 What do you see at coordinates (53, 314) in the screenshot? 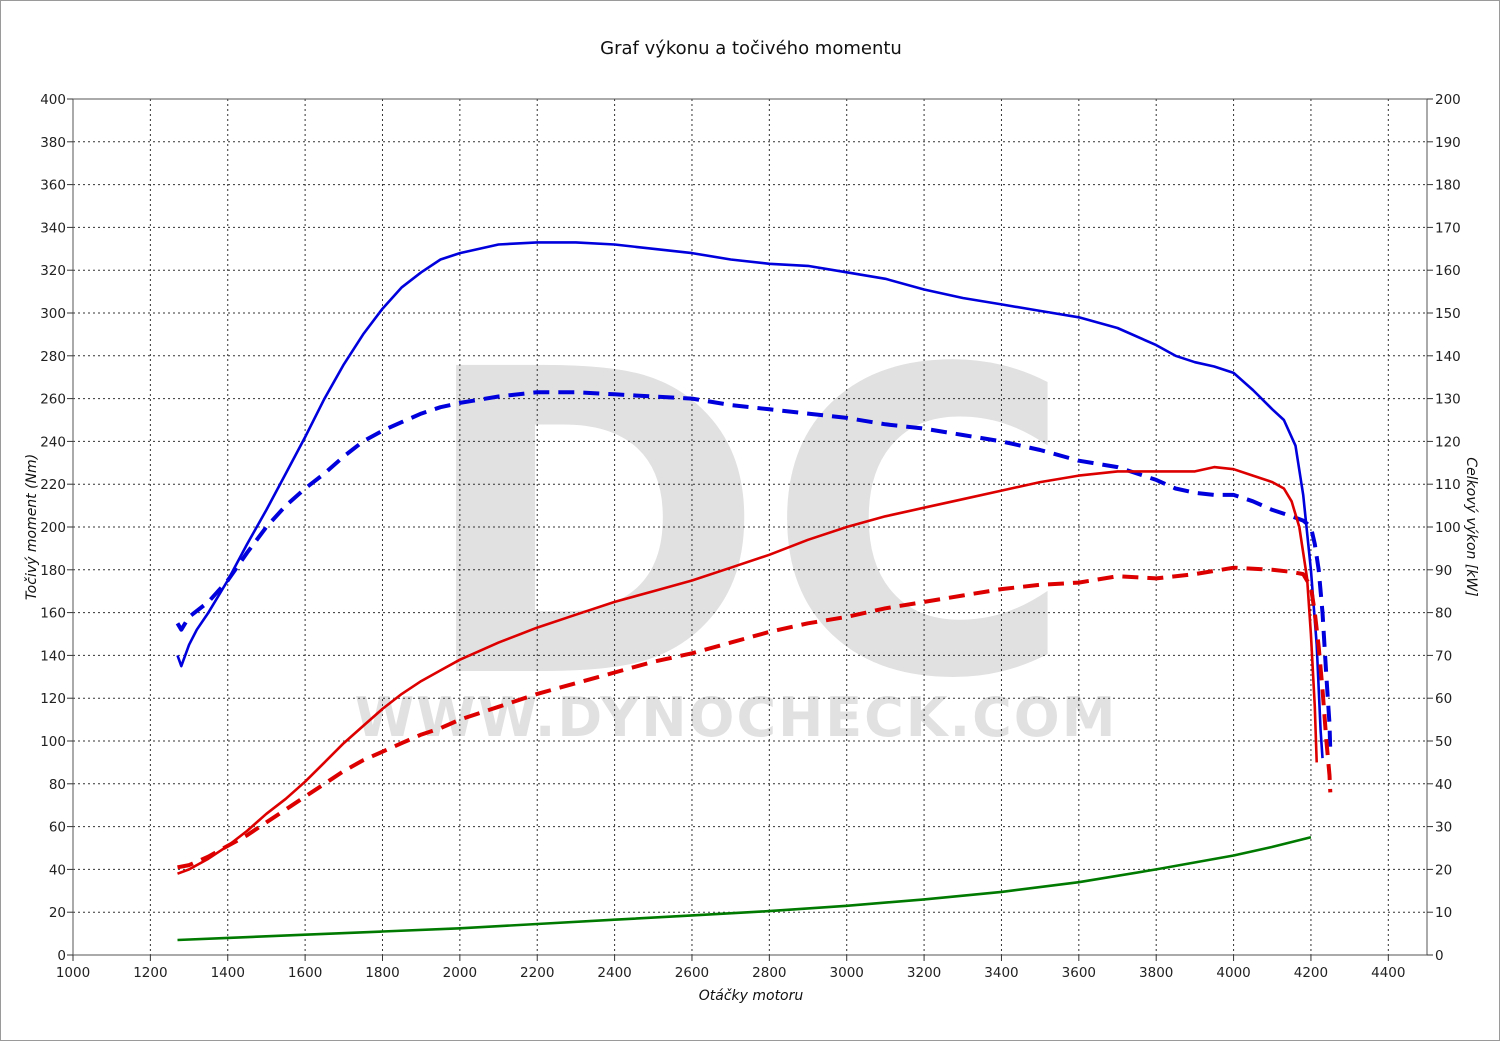
I see `y-left-tick-label: 300` at bounding box center [53, 314].